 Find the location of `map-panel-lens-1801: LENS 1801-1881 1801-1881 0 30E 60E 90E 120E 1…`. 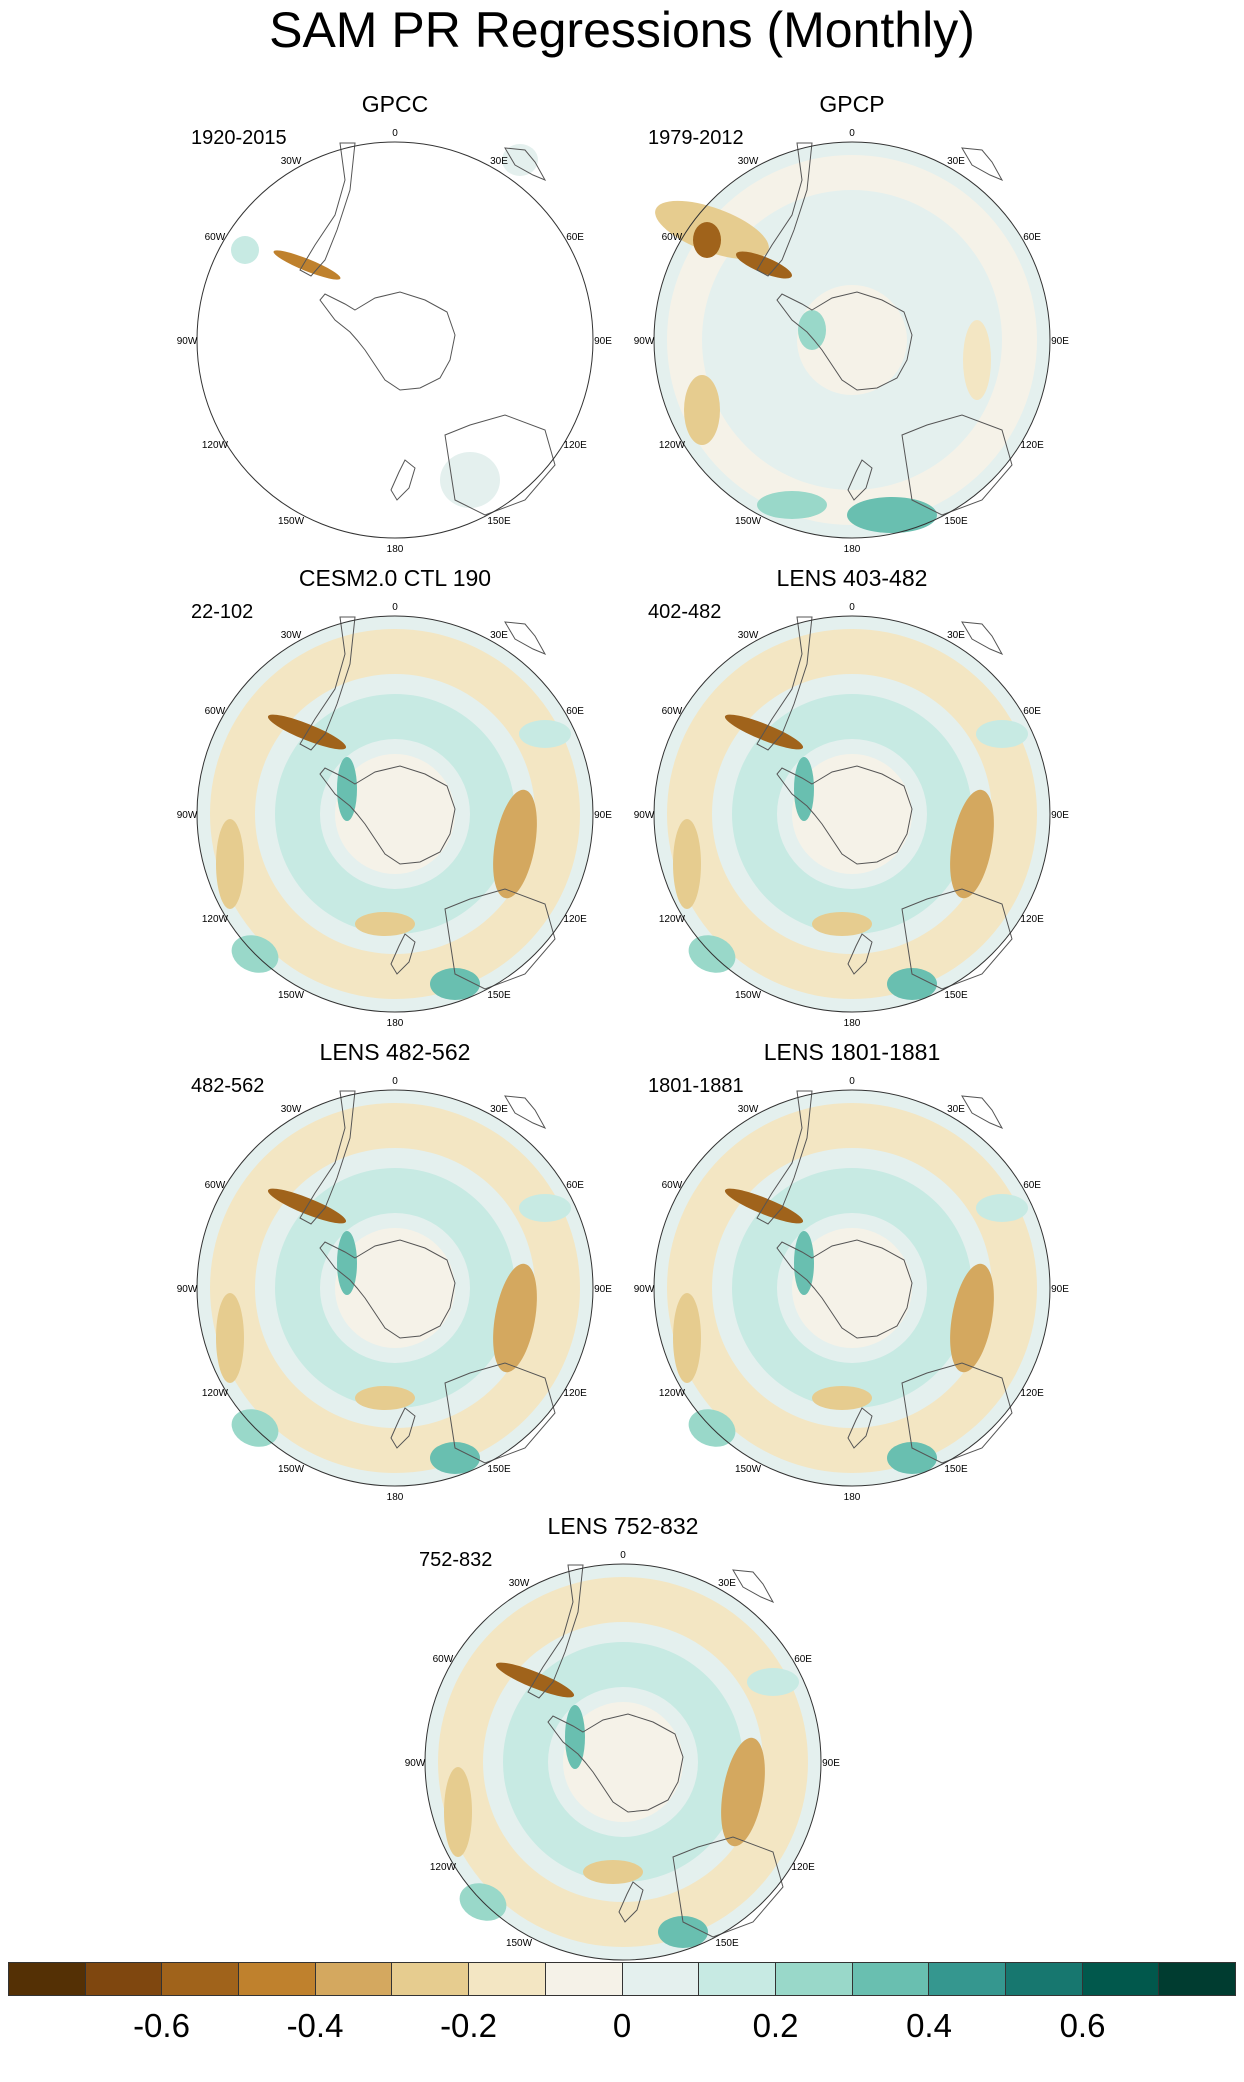

map-panel-lens-1801: LENS 1801-1881 1801-1881 0 30E 60E 90E 120E 1… is located at coordinates (852, 1278).